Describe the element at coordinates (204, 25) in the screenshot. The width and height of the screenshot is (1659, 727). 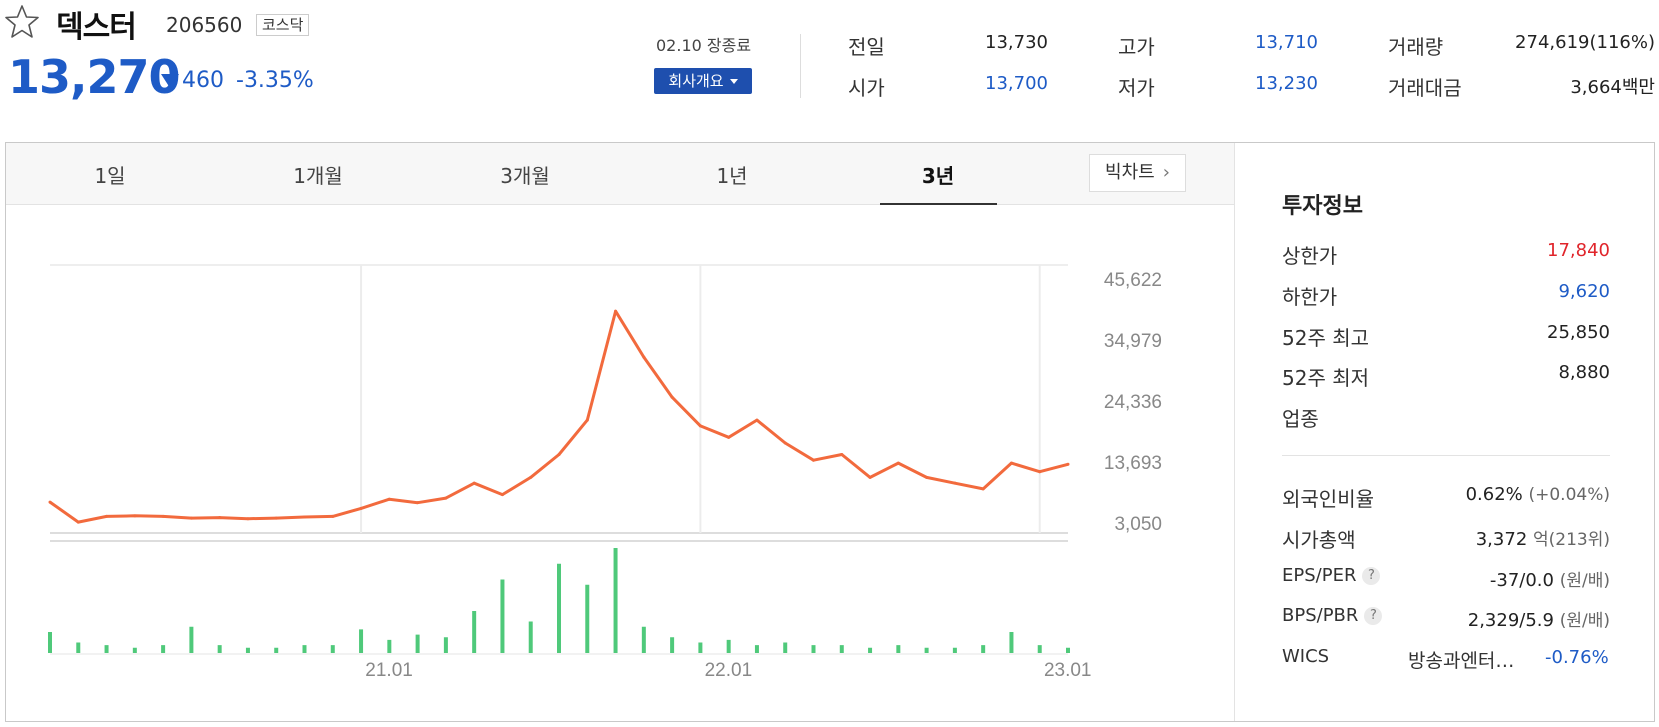
I see `stock-code: 206560` at that location.